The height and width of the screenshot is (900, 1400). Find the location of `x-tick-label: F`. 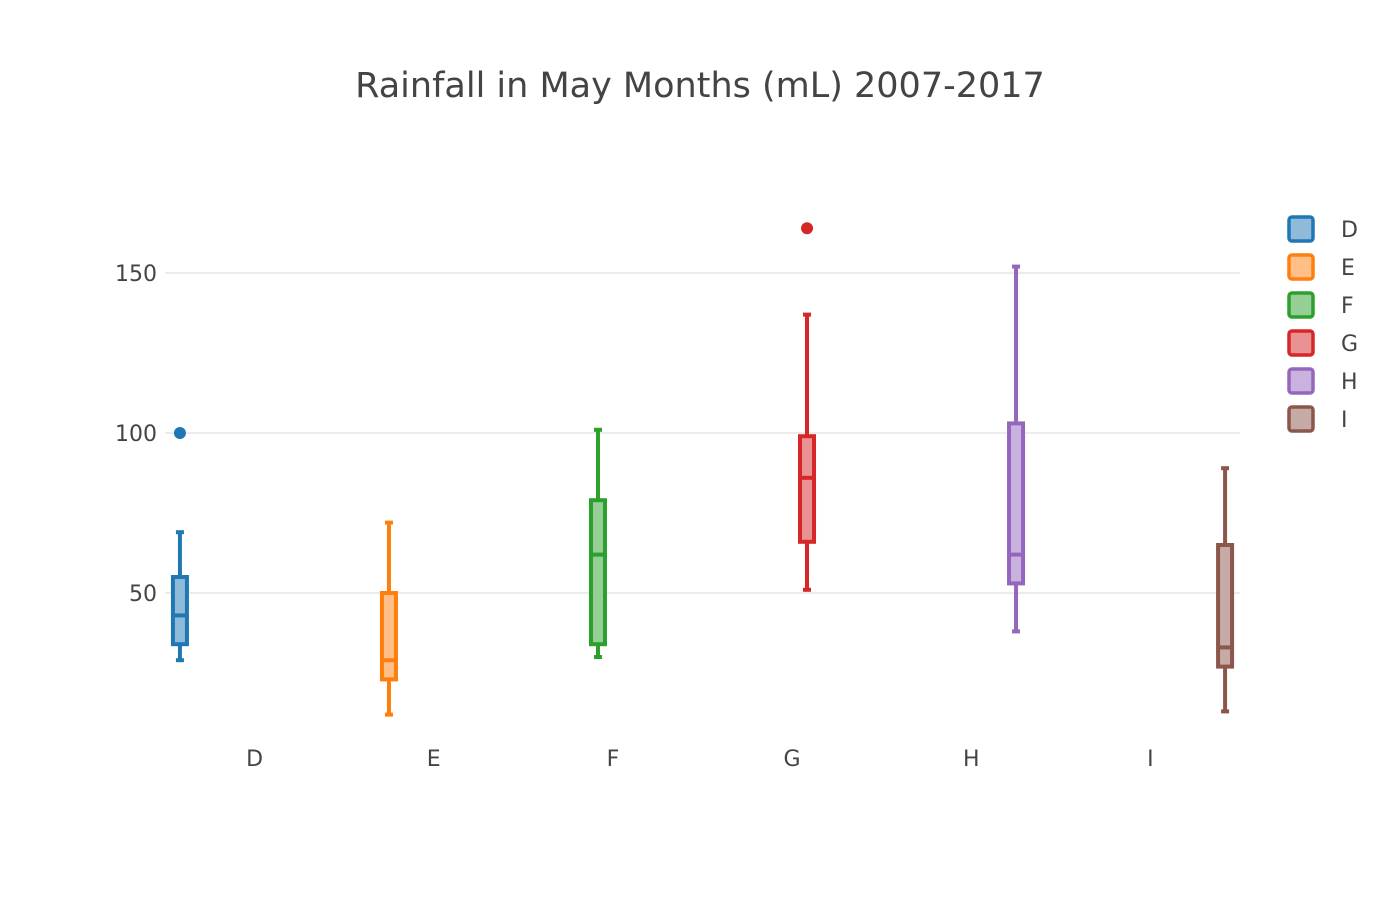

x-tick-label: F is located at coordinates (613, 759).